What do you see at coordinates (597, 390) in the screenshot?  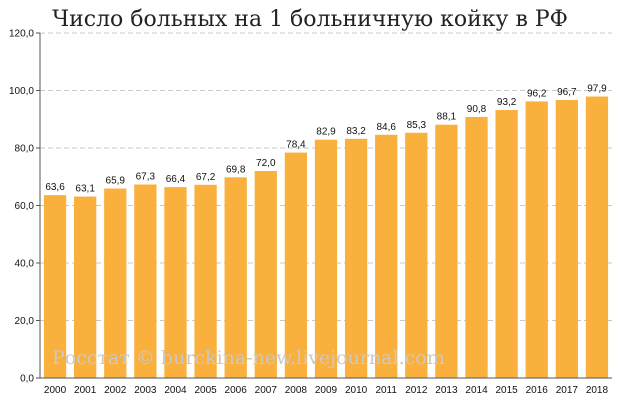 I see `x-tick-label-2018: 2018` at bounding box center [597, 390].